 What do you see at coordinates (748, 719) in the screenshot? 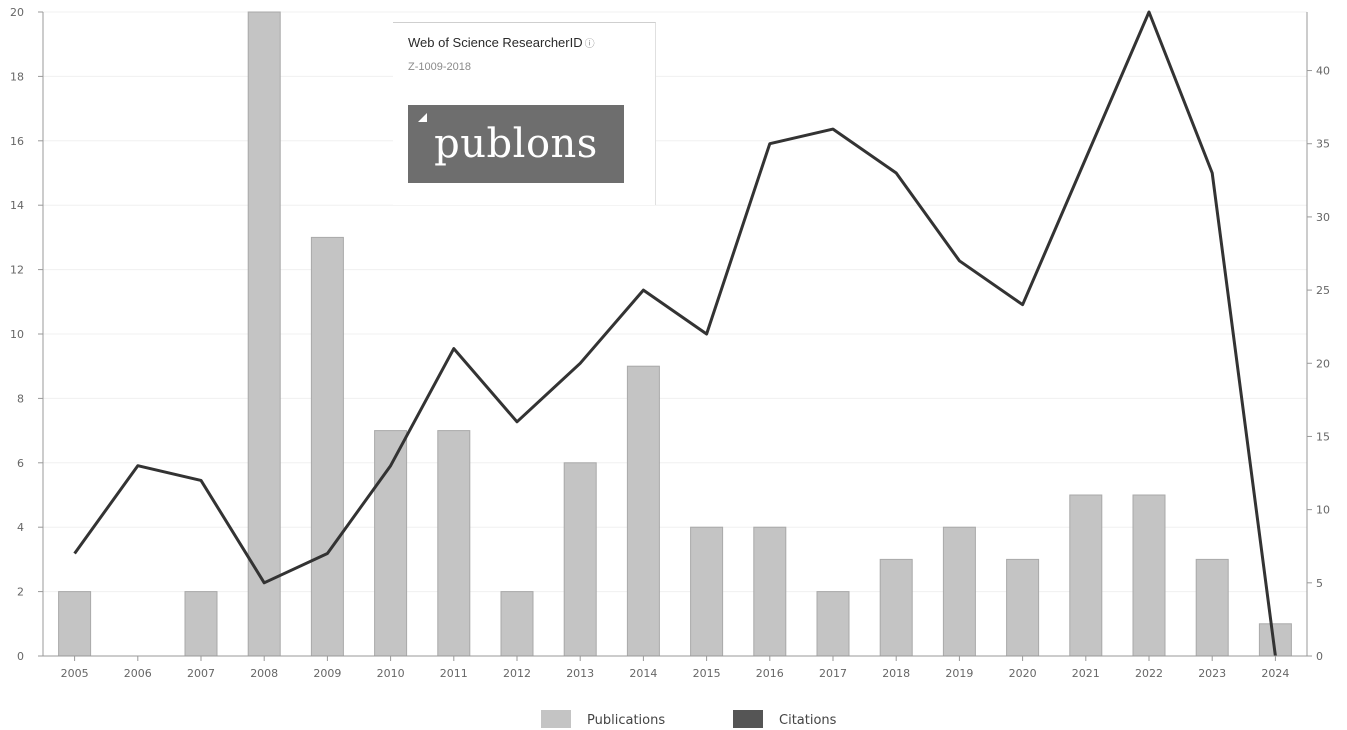
I see `legend-citations-swatch` at bounding box center [748, 719].